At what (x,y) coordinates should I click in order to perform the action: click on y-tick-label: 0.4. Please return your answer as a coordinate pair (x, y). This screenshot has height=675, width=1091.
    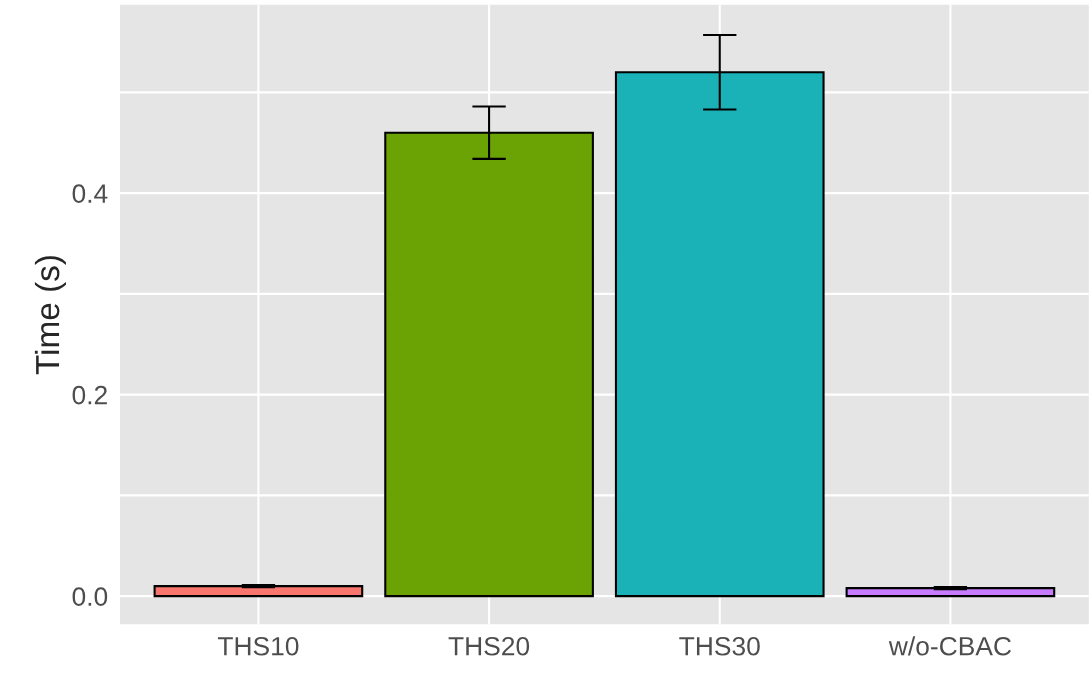
    Looking at the image, I should click on (90, 193).